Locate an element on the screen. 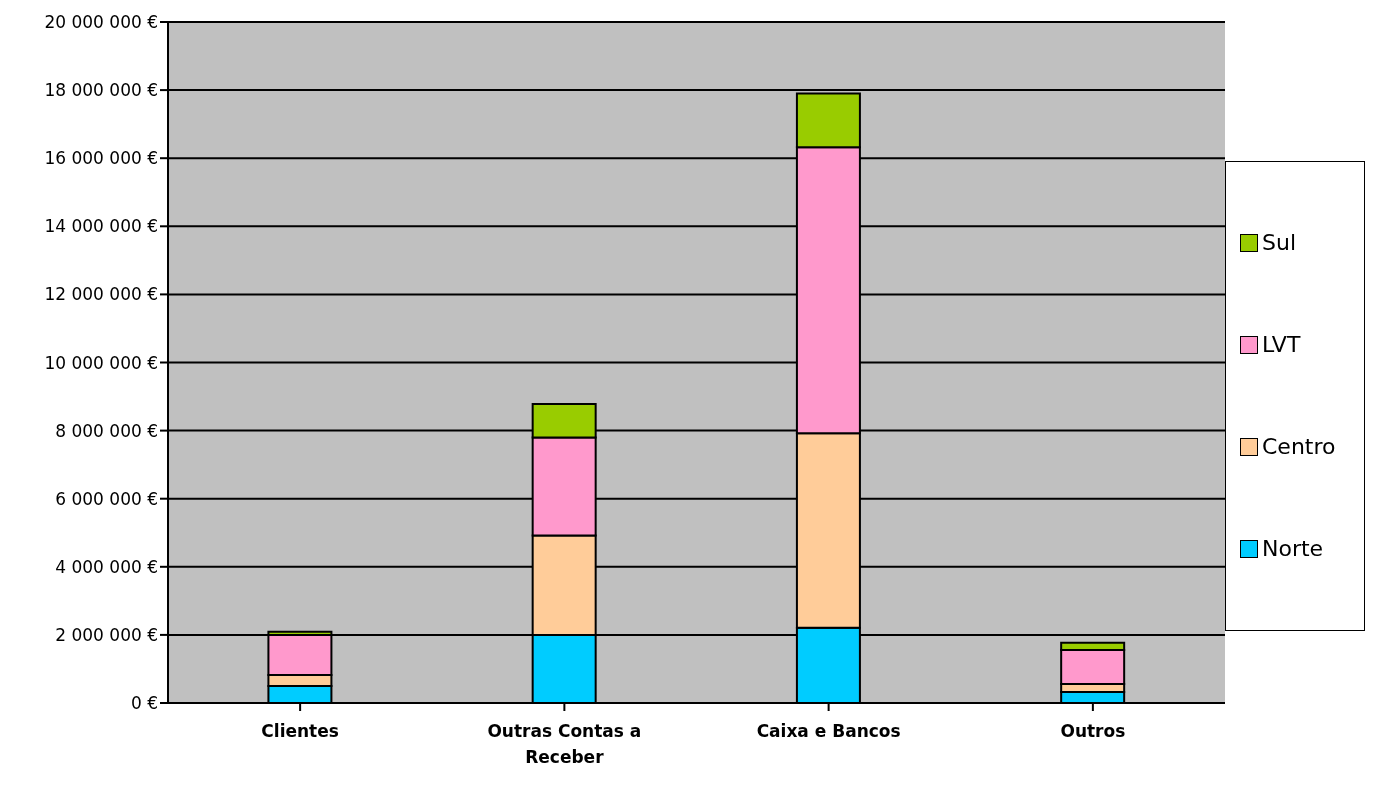  x-tick-label: Caixa e Bancos is located at coordinates (828, 731).